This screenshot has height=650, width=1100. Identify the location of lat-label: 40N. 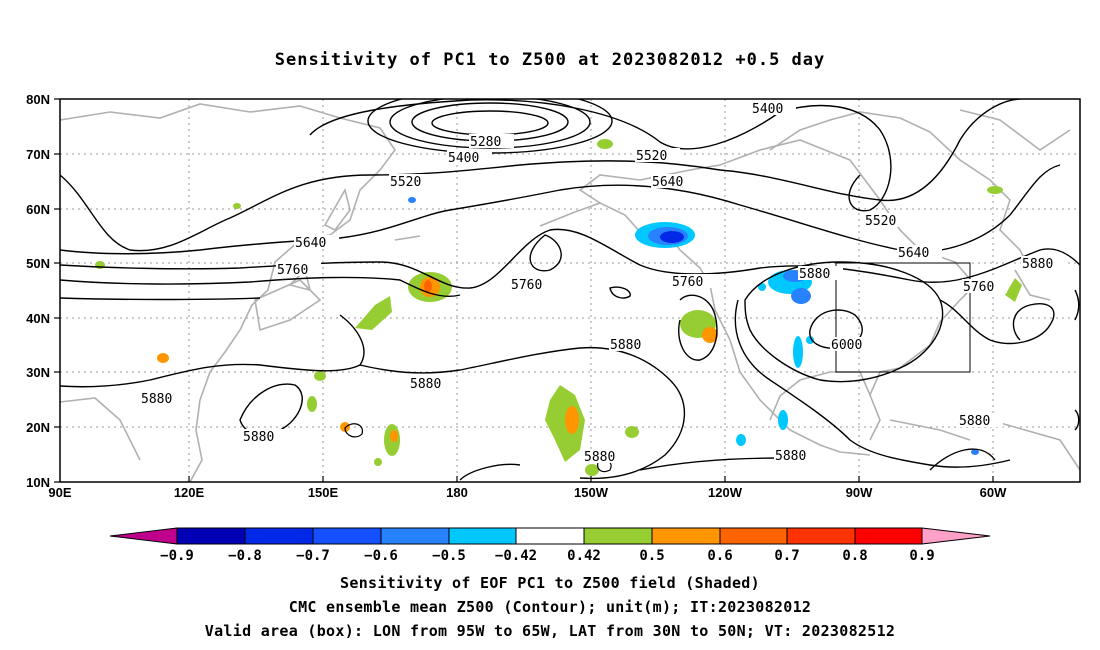
(38, 318).